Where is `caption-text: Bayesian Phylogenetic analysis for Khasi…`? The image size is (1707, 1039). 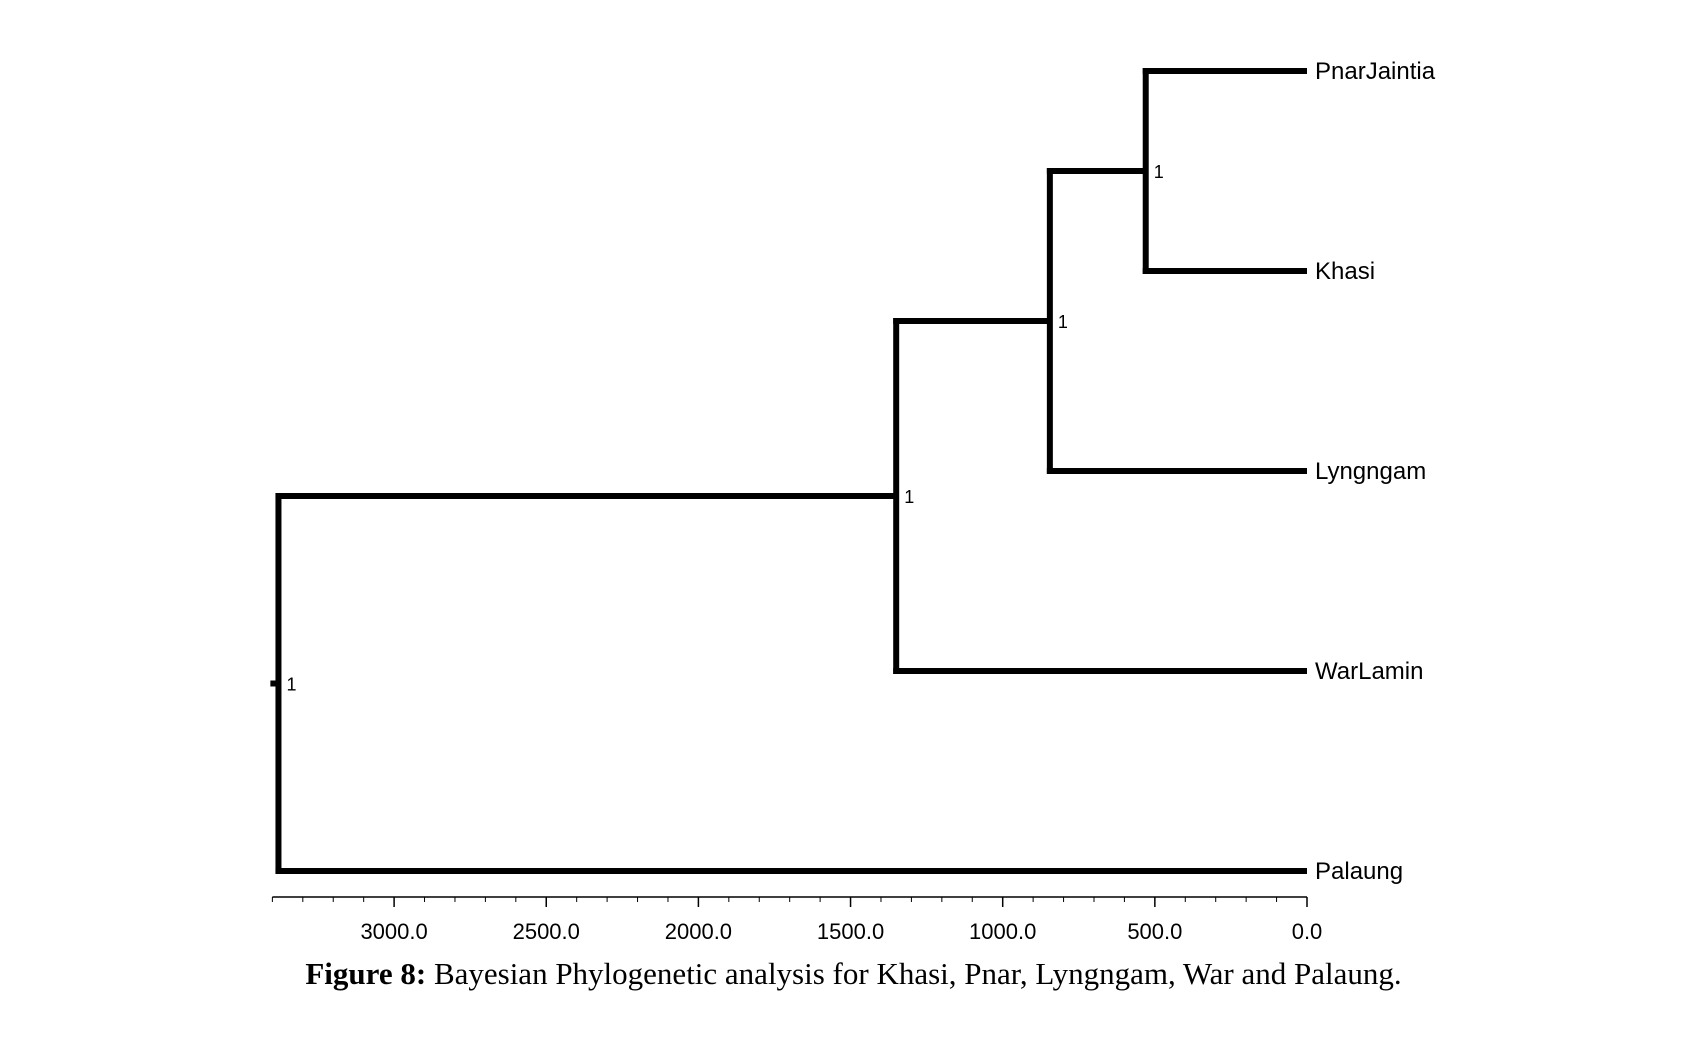
caption-text: Bayesian Phylogenetic analysis for Khasi… is located at coordinates (914, 973).